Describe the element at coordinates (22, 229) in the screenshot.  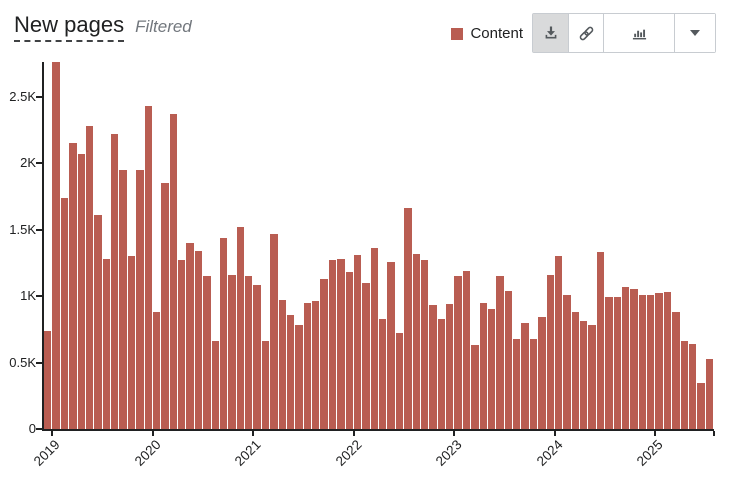
I see `y-axis-label: 1.5K` at that location.